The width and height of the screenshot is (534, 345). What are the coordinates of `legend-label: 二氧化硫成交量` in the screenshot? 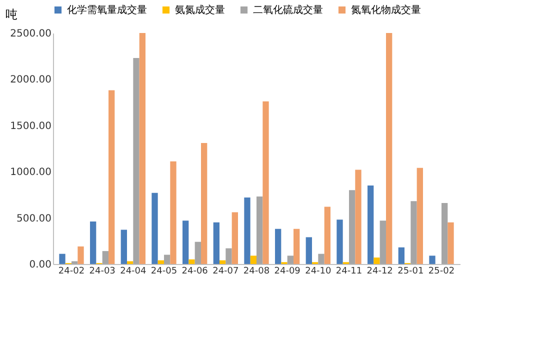 It's located at (288, 10).